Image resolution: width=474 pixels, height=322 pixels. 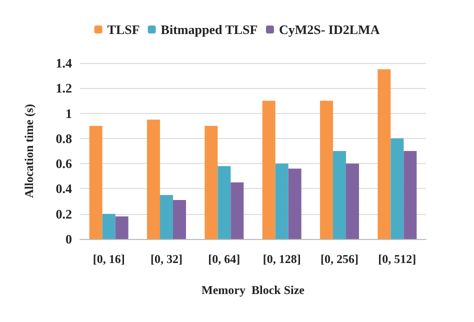 I want to click on legend-label: TLSF, so click(x=123, y=29).